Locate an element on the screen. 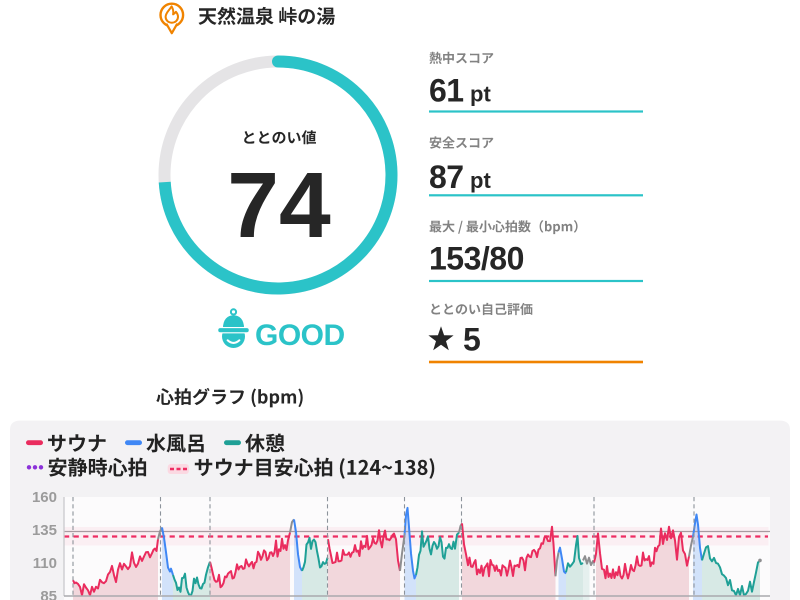 This screenshot has width=800, height=600. svg-text: 110 is located at coordinates (45, 563).